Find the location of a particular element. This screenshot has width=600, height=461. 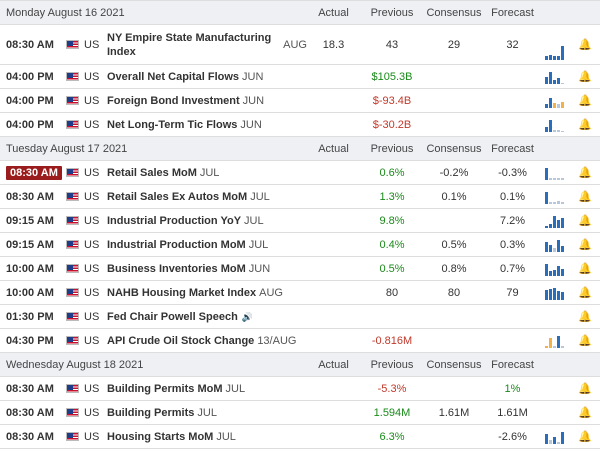

event-name-link: Industrial Production MoM JUL is located at coordinates (207, 244).